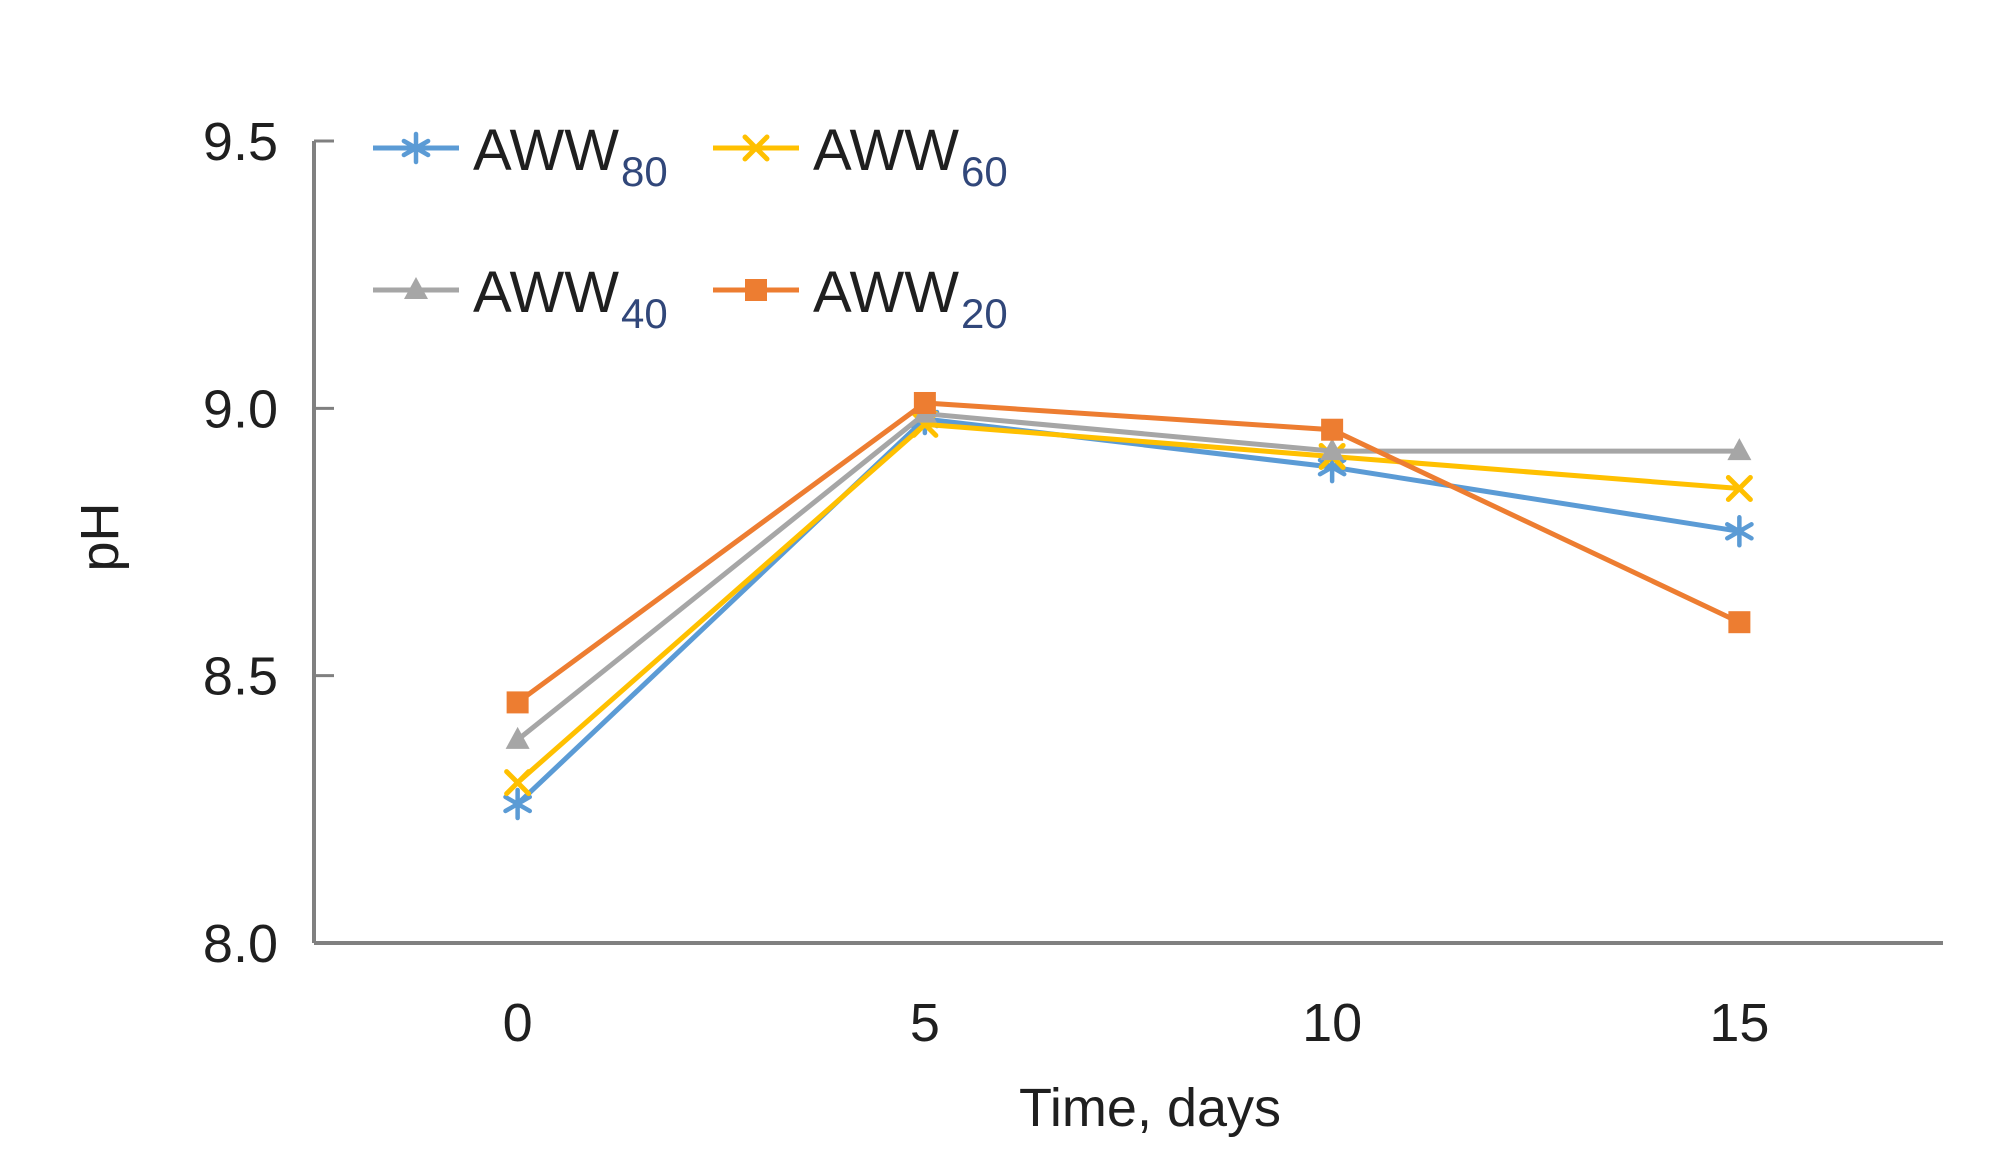 The image size is (1997, 1176). What do you see at coordinates (984, 313) in the screenshot?
I see `legend-label-subscript: 20` at bounding box center [984, 313].